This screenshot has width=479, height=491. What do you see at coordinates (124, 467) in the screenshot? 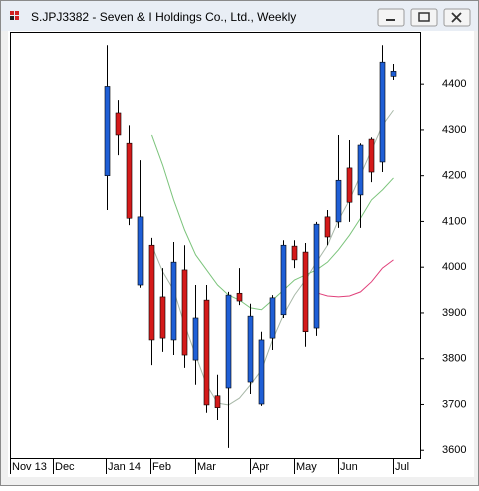
I see `x-tick-label: Jan 14` at bounding box center [124, 467].